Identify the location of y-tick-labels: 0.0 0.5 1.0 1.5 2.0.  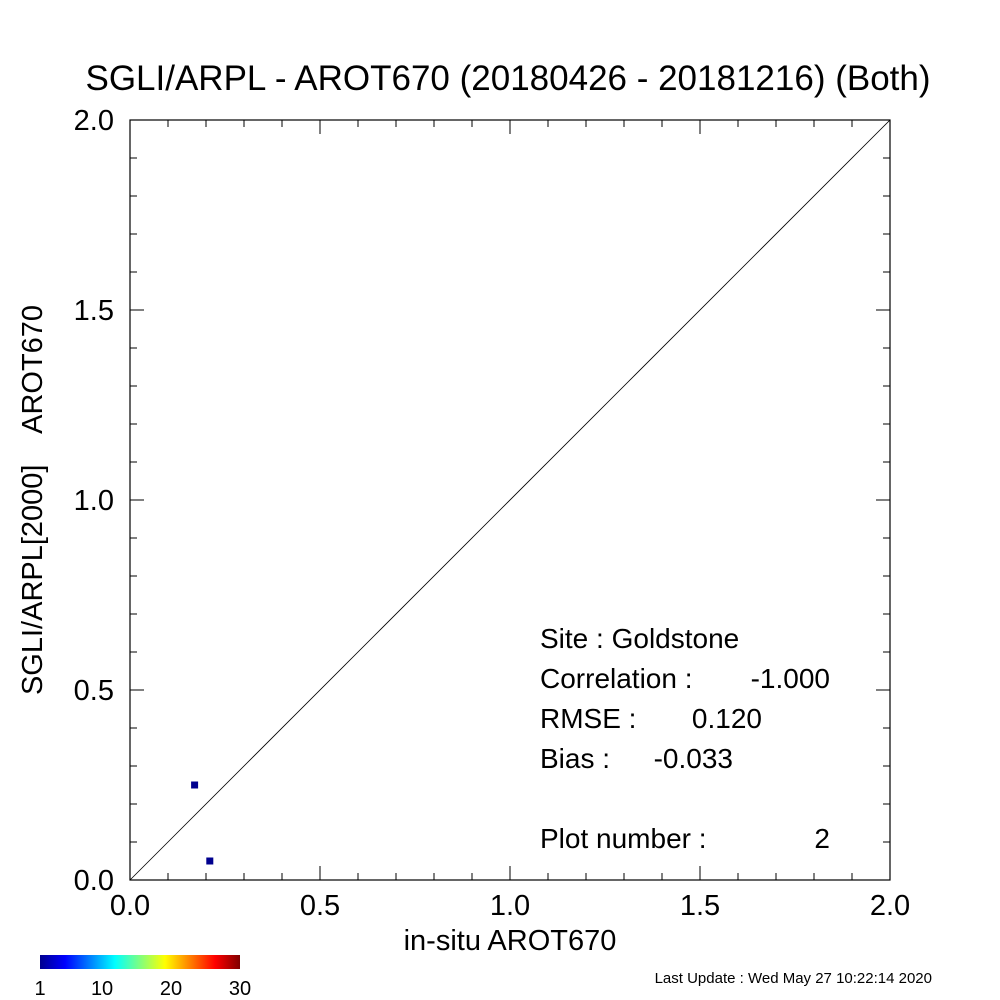
(94, 501).